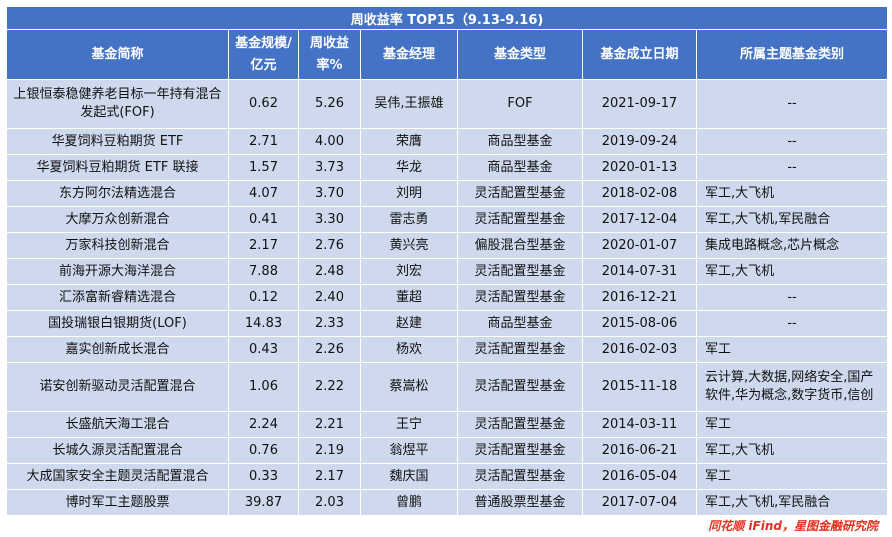 The width and height of the screenshot is (892, 537). I want to click on inception-date-cell: 2018-02-08, so click(639, 193).